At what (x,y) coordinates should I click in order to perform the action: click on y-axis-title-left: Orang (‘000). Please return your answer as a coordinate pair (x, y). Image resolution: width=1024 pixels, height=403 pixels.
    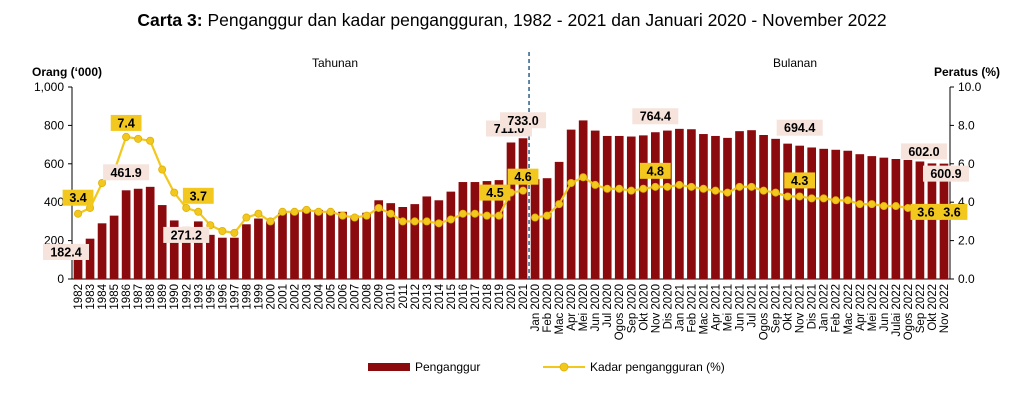
    Looking at the image, I should click on (67, 72).